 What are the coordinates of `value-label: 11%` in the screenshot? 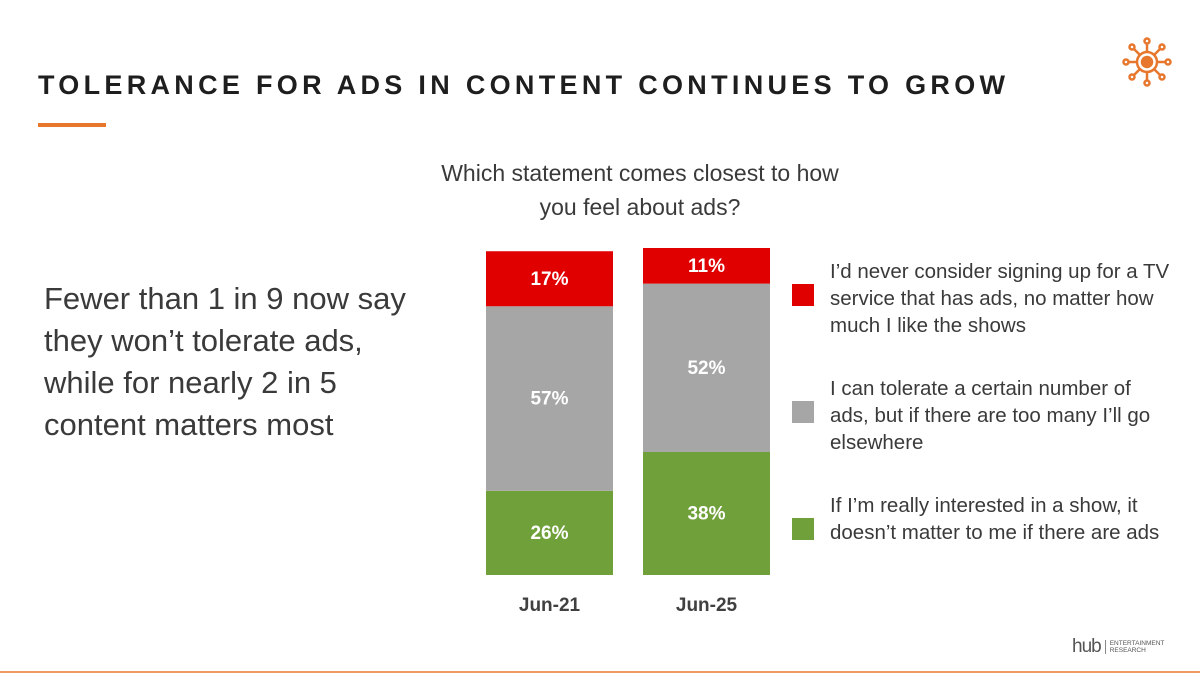 It's located at (706, 266).